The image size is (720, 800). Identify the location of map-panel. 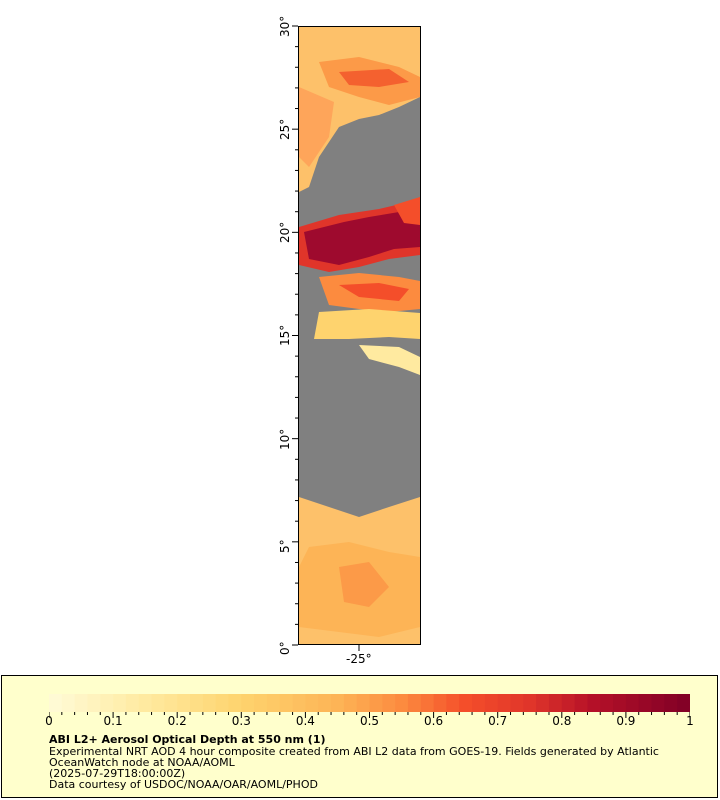
(359, 335).